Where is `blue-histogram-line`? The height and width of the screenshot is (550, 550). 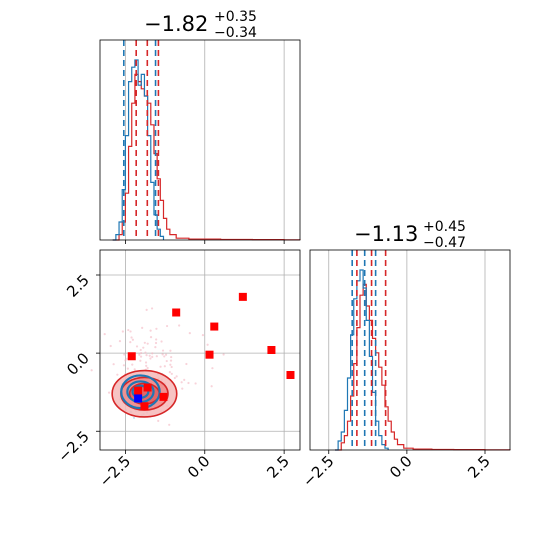
blue-histogram-line is located at coordinates (362, 360).